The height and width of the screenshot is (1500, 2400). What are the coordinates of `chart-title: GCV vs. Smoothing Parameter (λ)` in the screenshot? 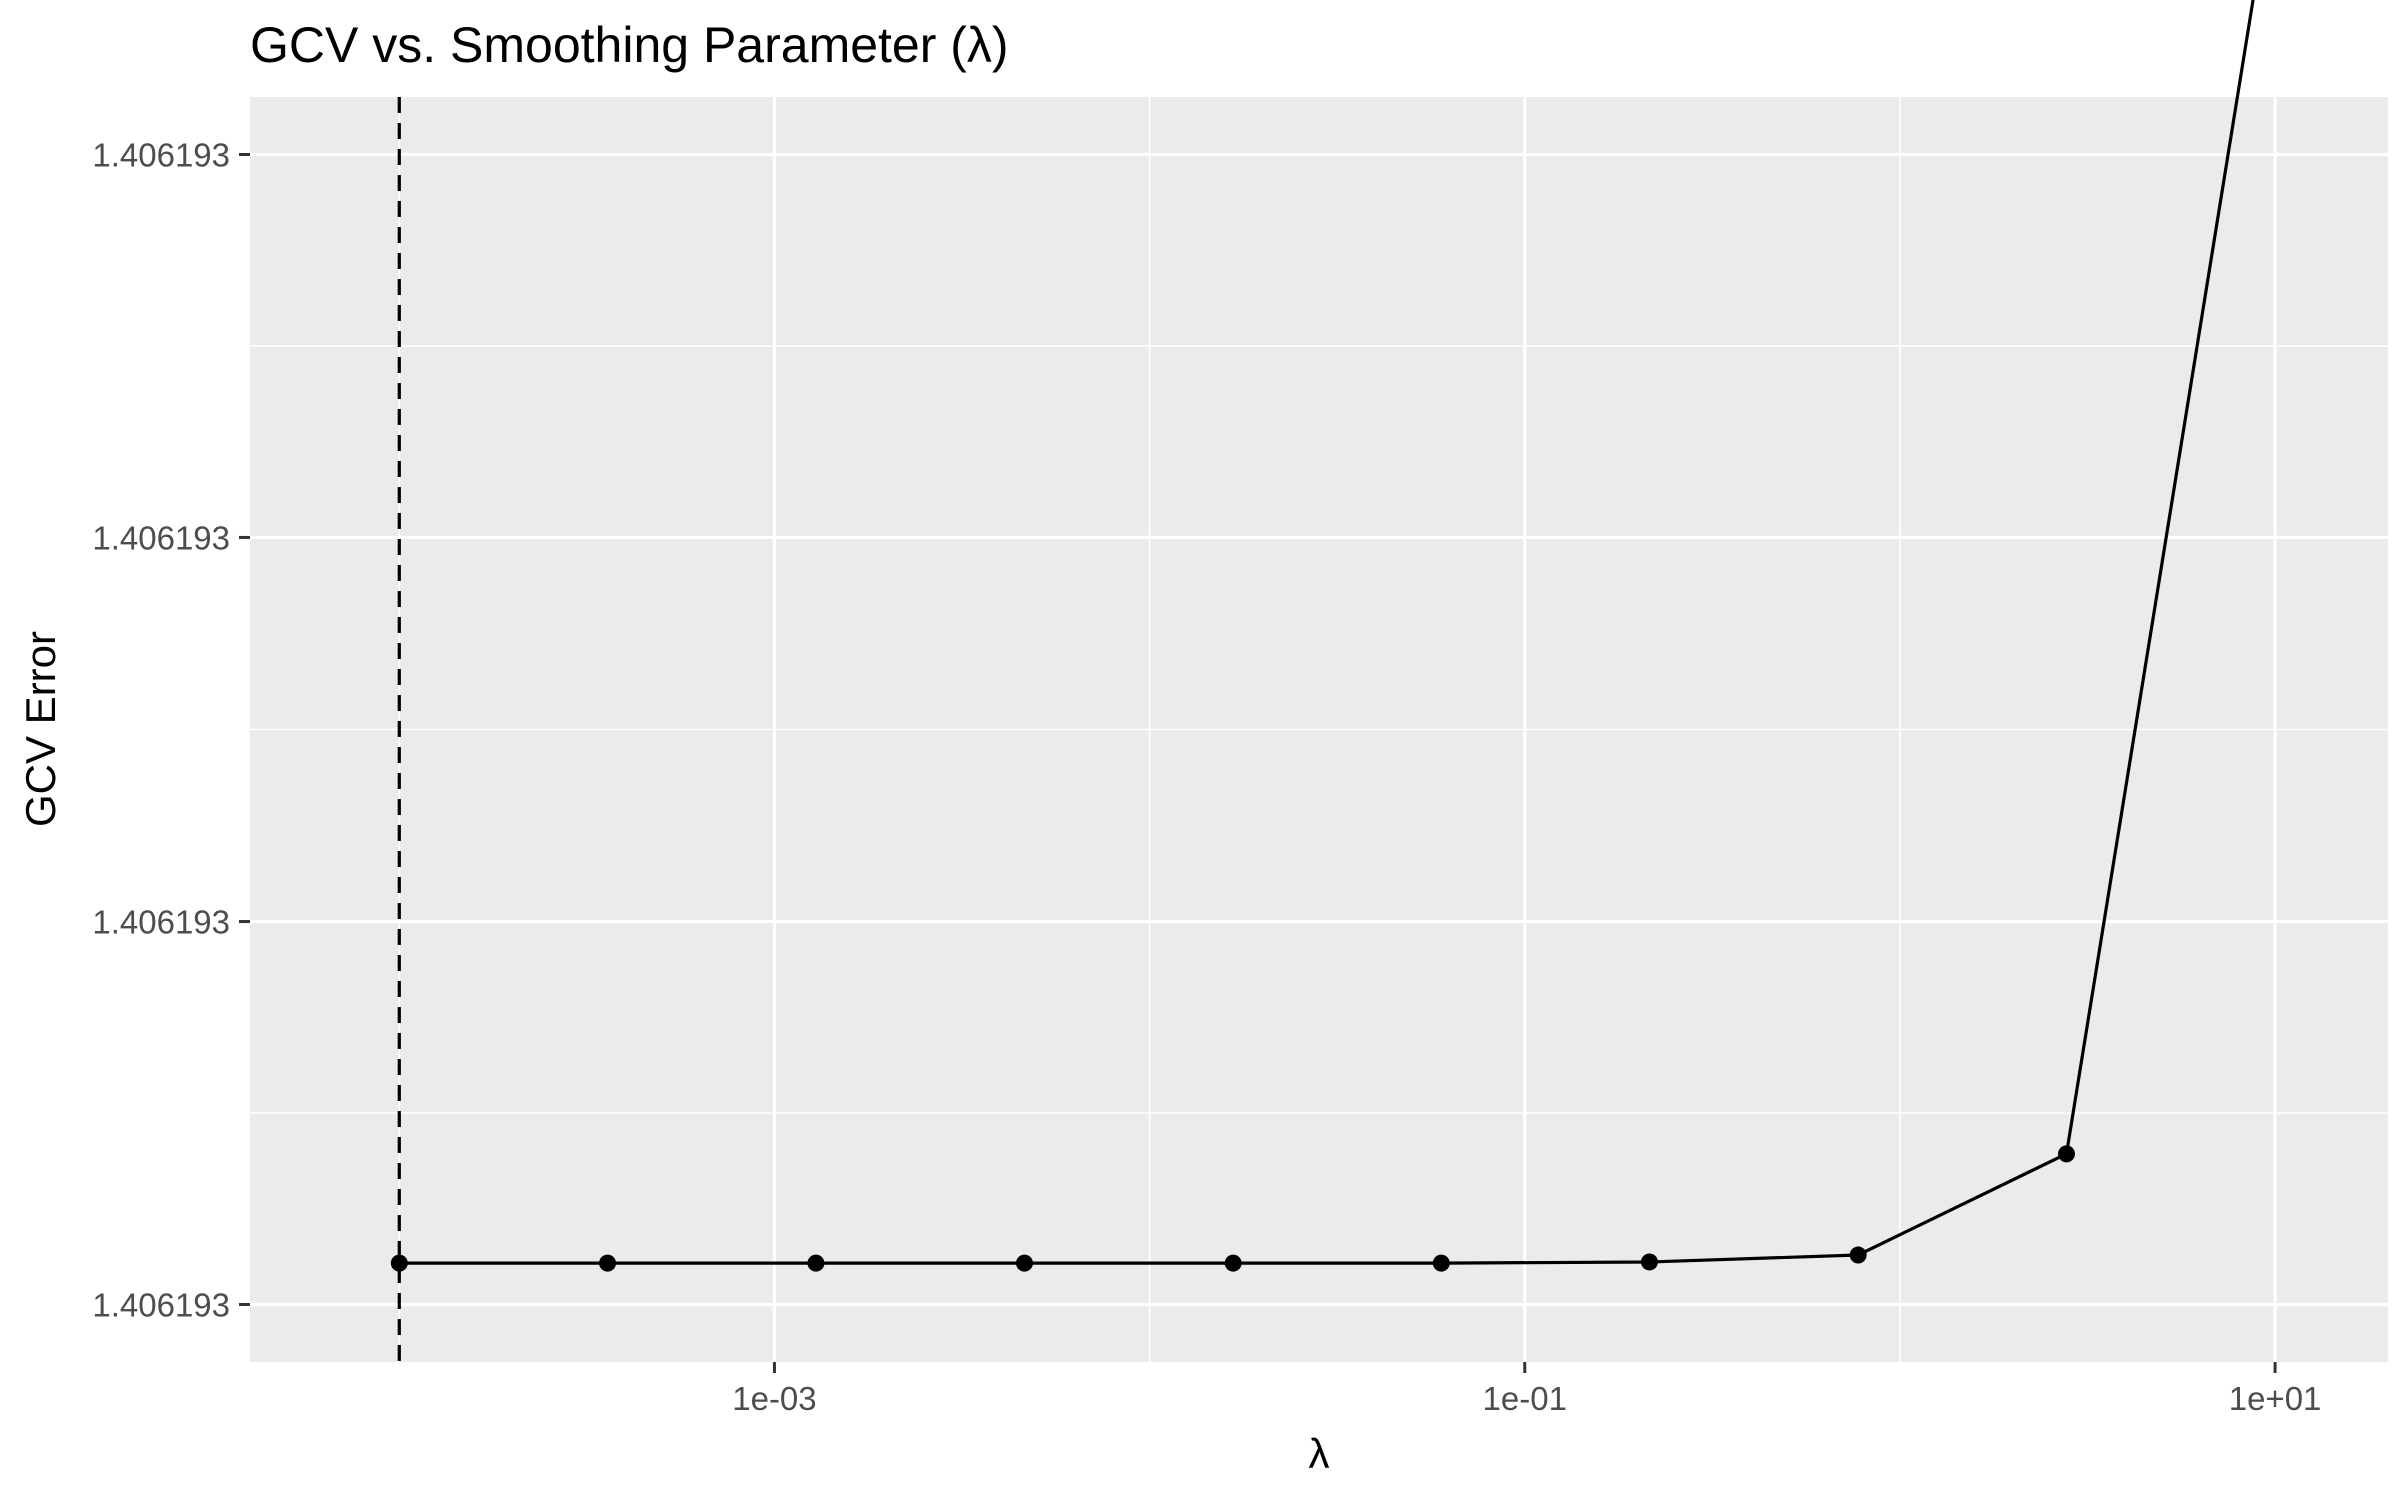 It's located at (629, 45).